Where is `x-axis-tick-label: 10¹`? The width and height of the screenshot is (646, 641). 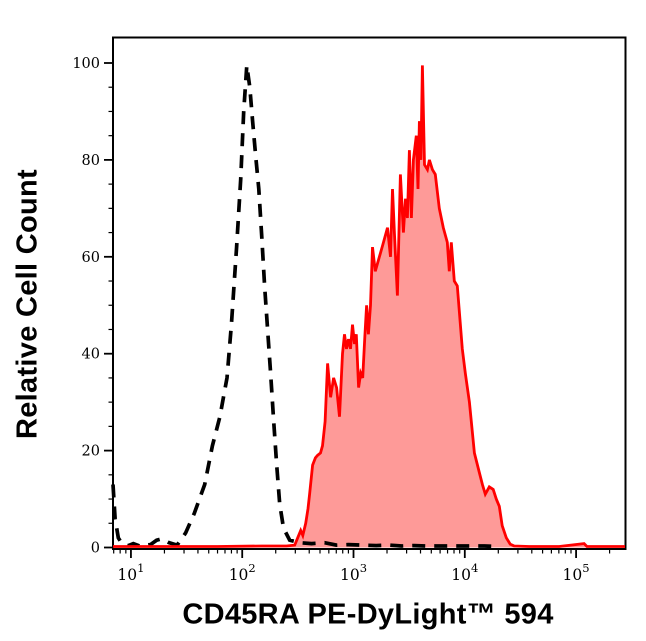 x-axis-tick-label: 10¹ is located at coordinates (130, 572).